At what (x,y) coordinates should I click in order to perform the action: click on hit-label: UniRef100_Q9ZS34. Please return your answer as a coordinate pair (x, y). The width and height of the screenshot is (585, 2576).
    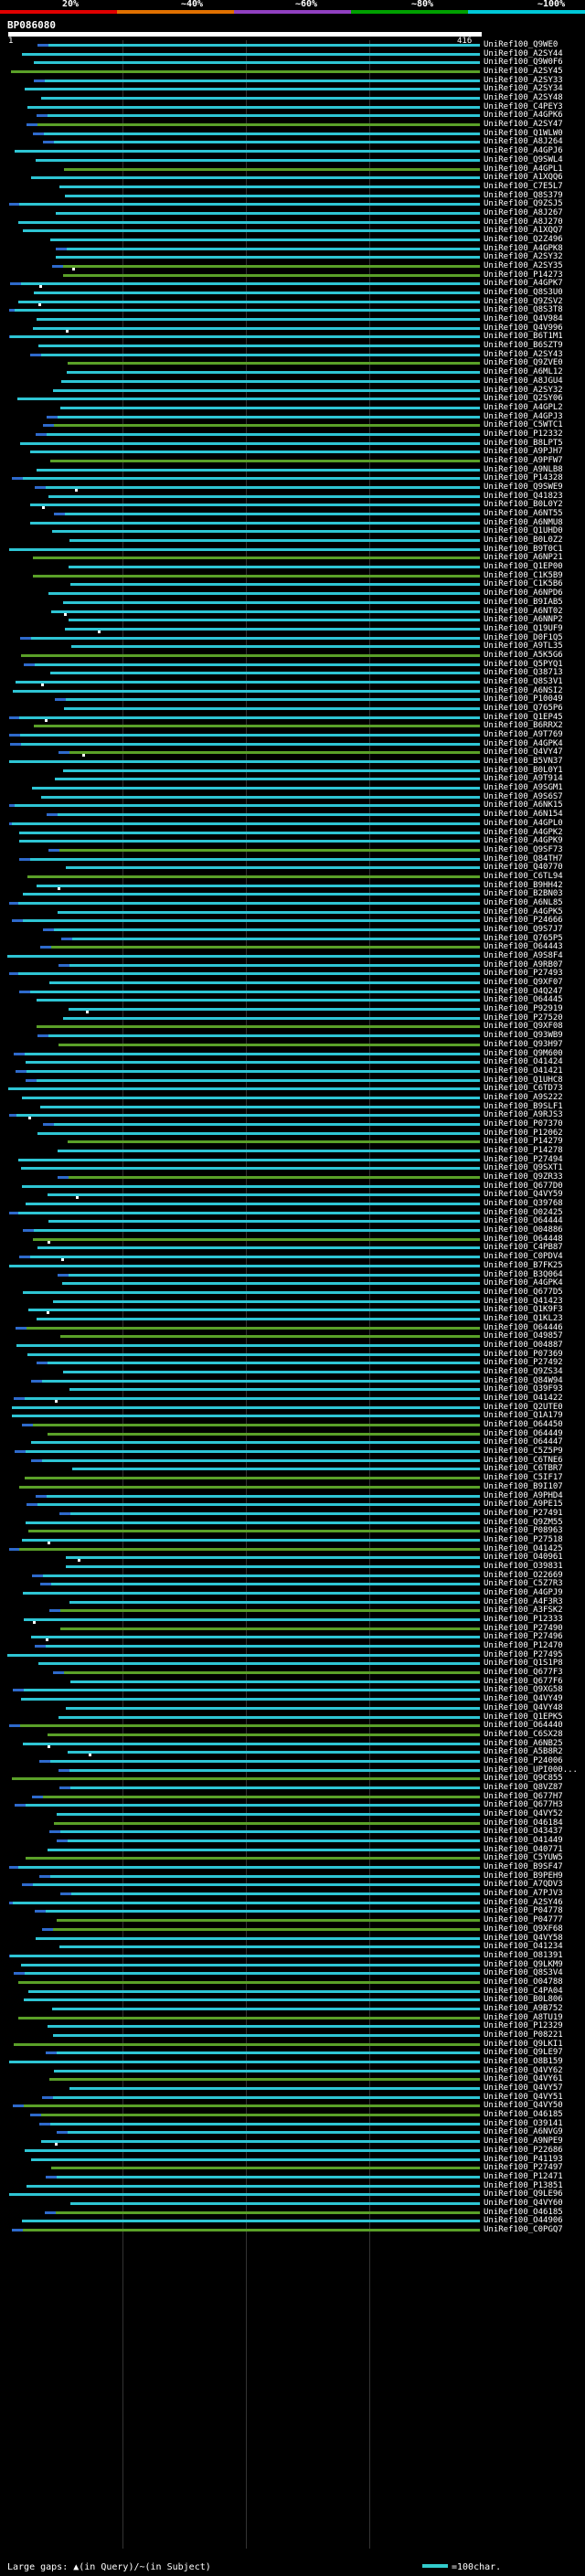
    Looking at the image, I should click on (523, 1371).